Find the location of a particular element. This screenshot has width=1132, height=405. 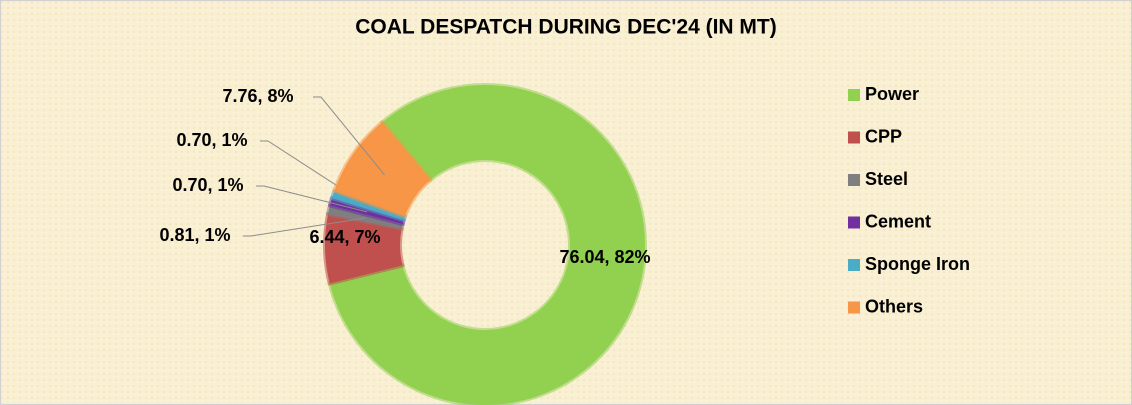

chart-title: COAL DESPATCH DURING DEC'24 (IN MT) is located at coordinates (566, 27).